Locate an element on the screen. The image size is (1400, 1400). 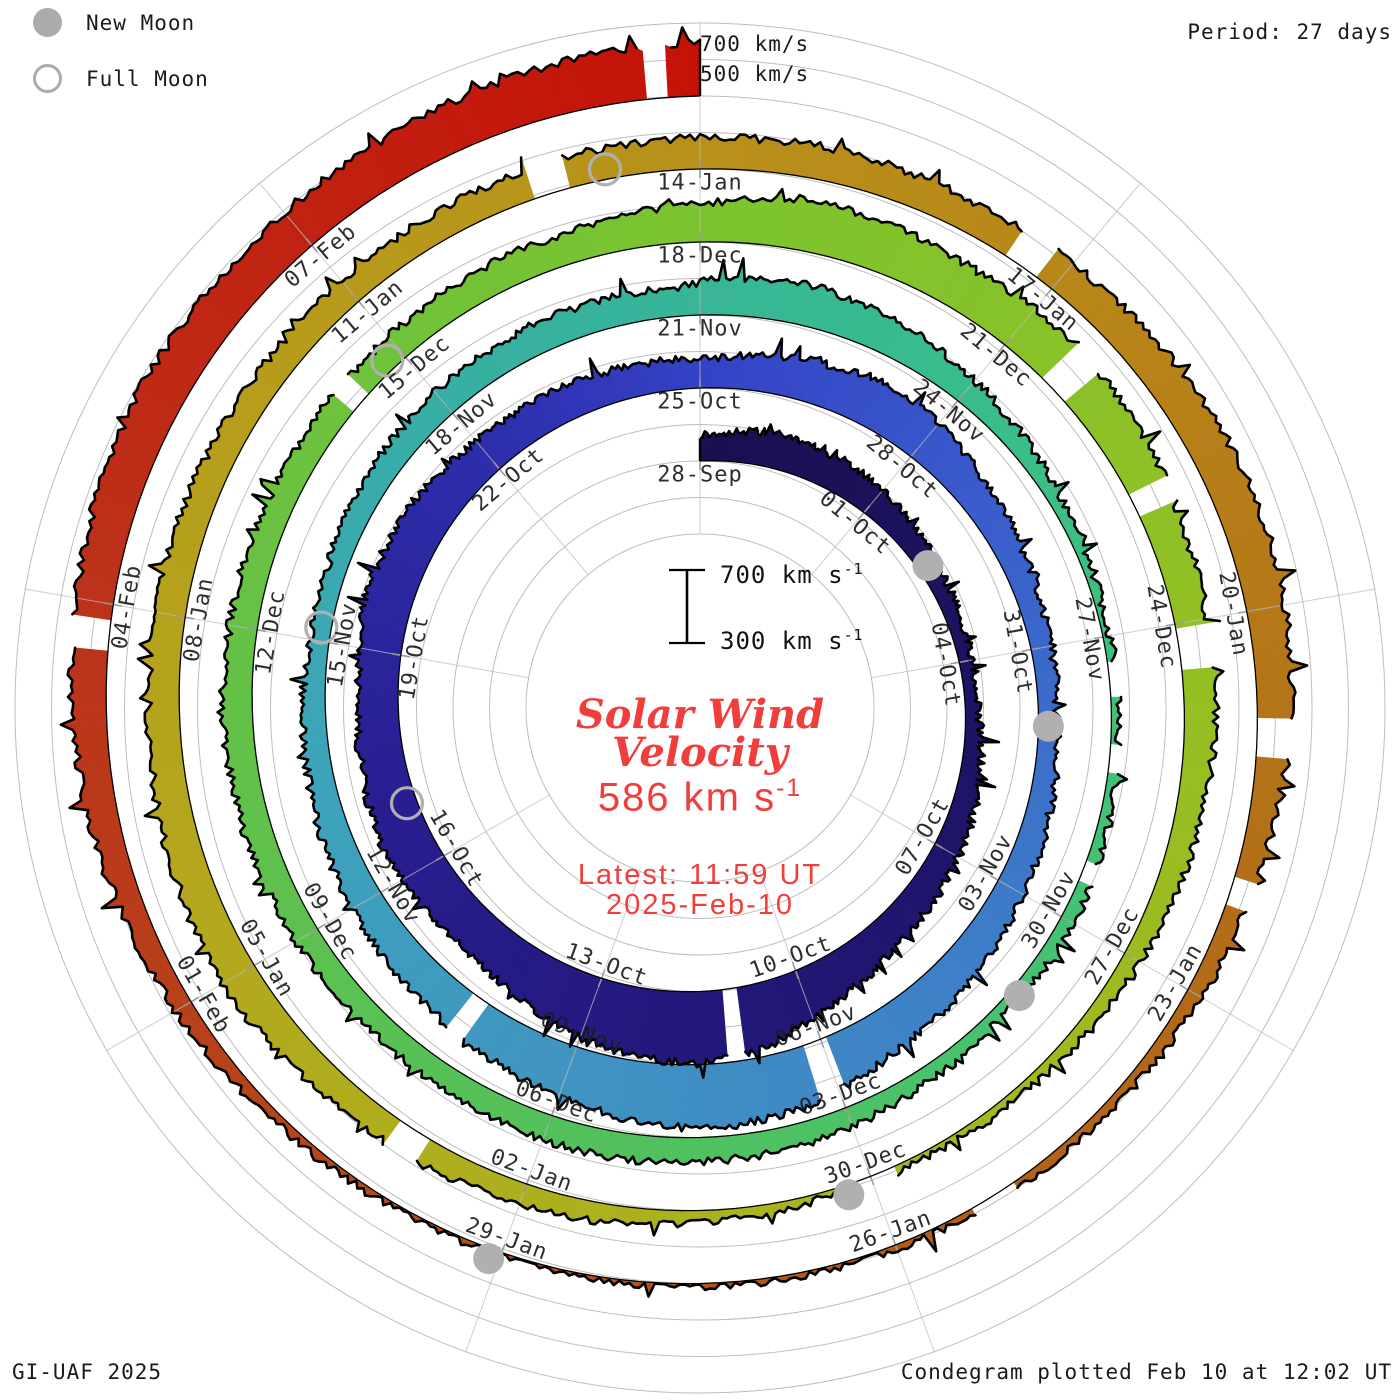
date-label: 14-Jan is located at coordinates (699, 183).